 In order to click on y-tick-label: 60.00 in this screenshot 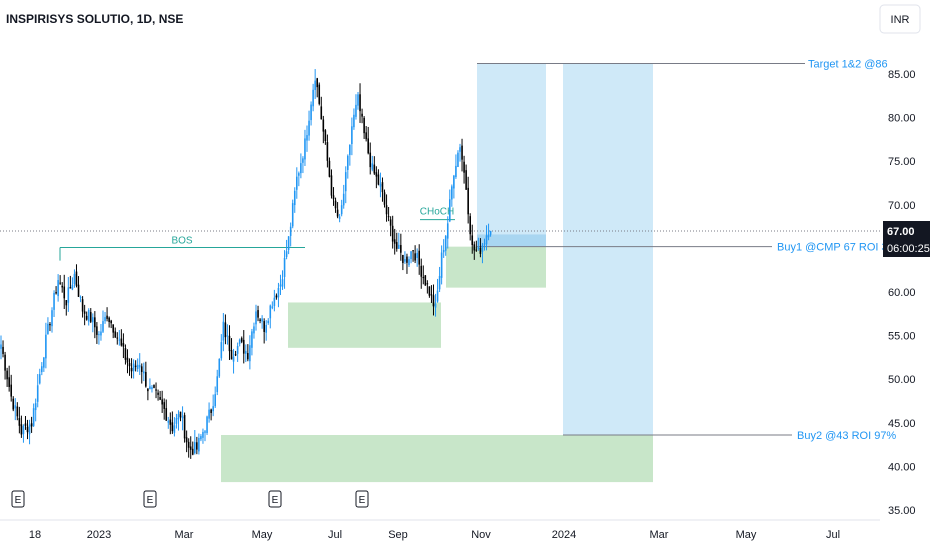, I will do `click(902, 293)`.